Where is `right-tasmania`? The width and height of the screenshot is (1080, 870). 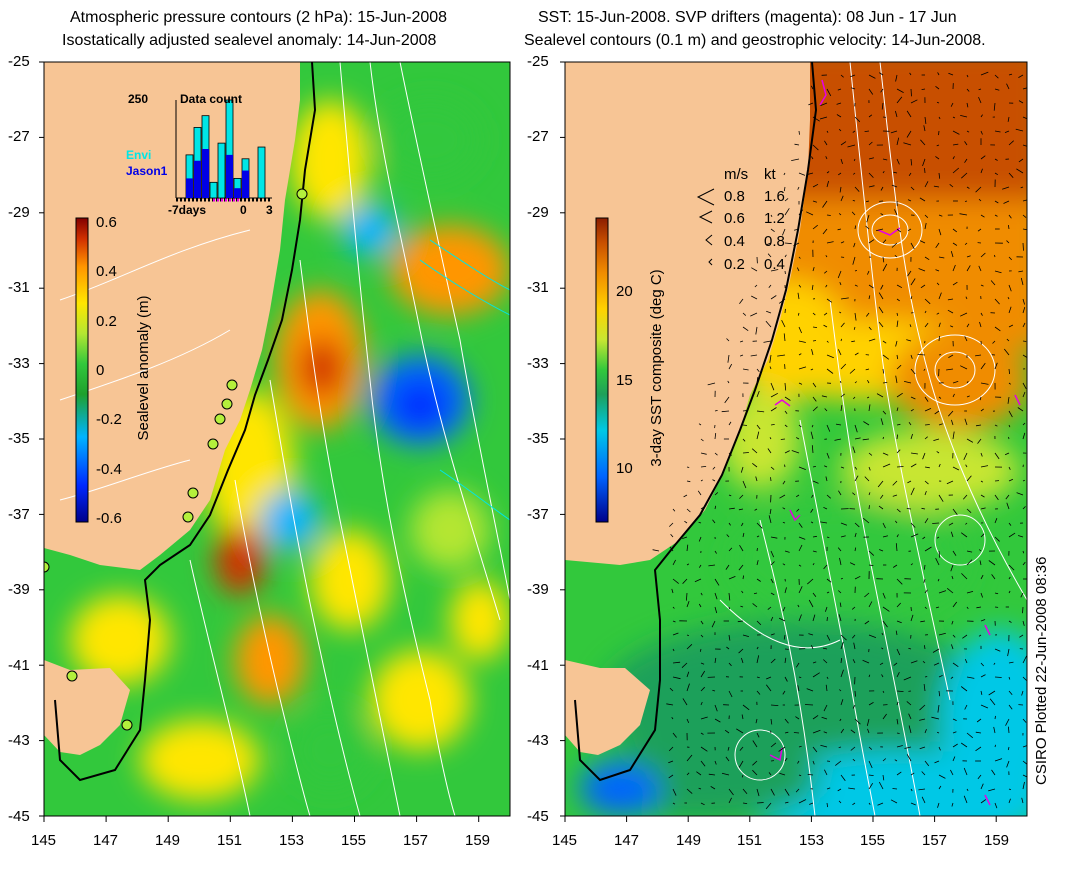
right-tasmania is located at coordinates (607, 707).